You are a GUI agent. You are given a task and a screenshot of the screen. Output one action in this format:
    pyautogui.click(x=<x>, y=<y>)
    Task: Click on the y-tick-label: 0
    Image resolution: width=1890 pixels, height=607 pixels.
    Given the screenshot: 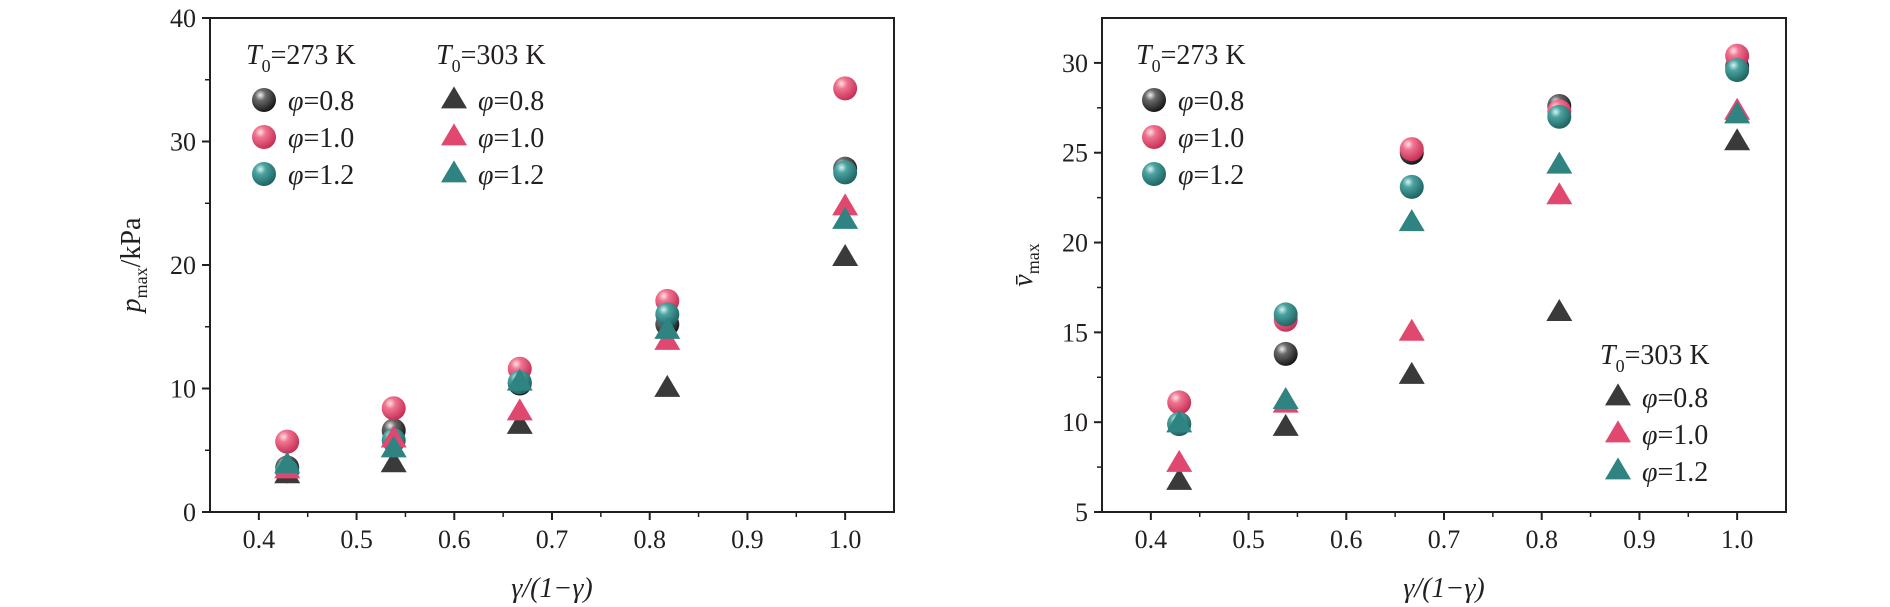 What is the action you would take?
    pyautogui.click(x=189, y=512)
    